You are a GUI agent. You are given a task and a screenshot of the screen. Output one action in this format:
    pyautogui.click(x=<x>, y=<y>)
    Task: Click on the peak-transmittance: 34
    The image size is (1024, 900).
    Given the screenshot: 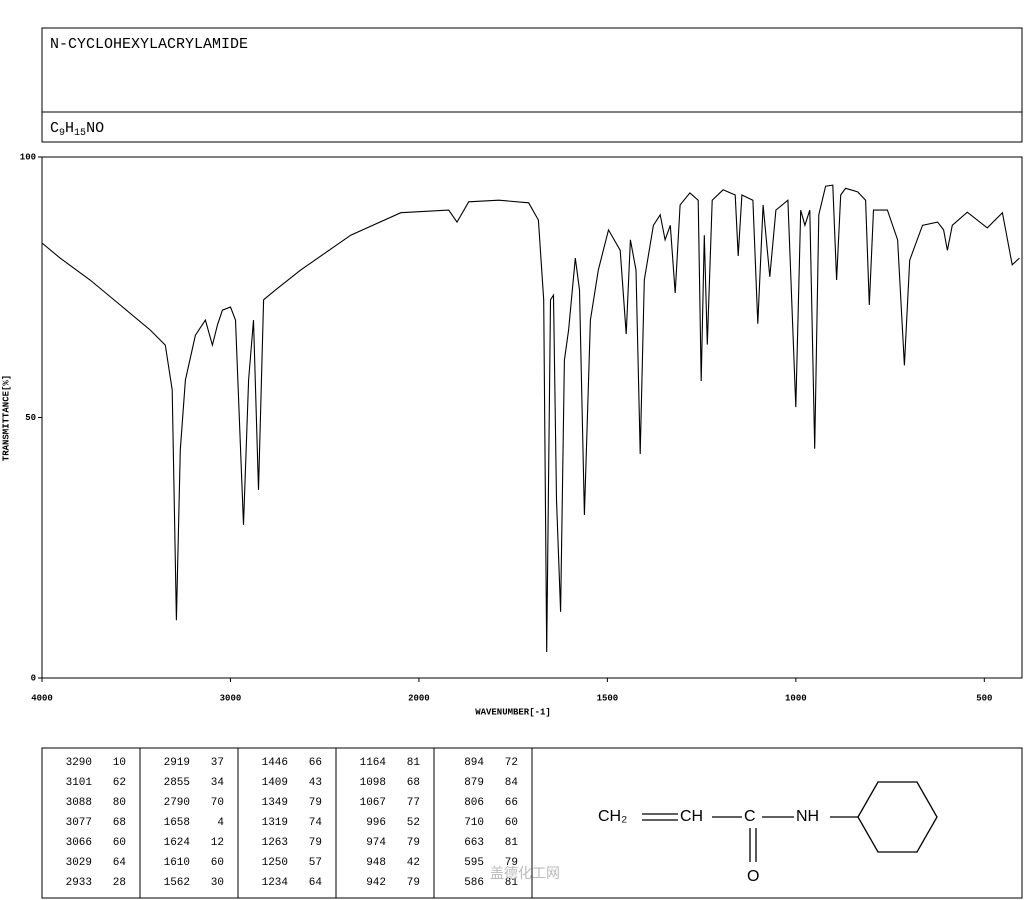 What is the action you would take?
    pyautogui.click(x=218, y=783)
    